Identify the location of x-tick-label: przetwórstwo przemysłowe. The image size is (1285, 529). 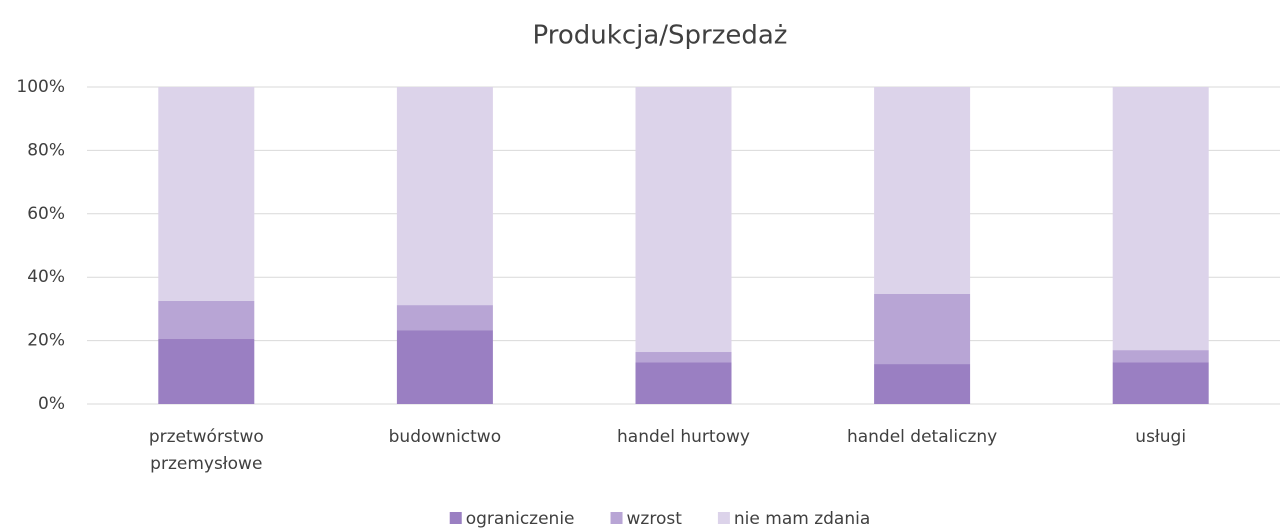
(206, 450).